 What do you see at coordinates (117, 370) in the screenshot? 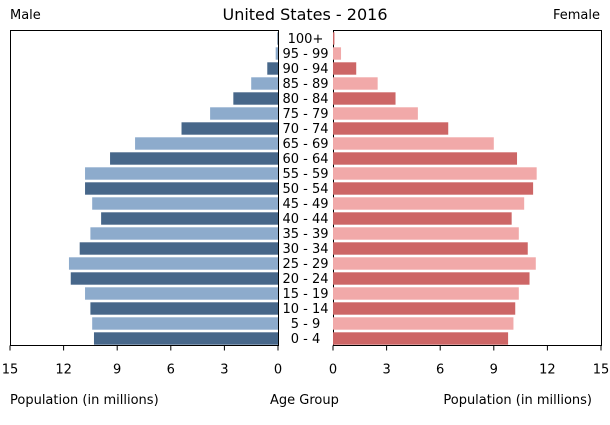
I see `male-tick-label: 9` at bounding box center [117, 370].